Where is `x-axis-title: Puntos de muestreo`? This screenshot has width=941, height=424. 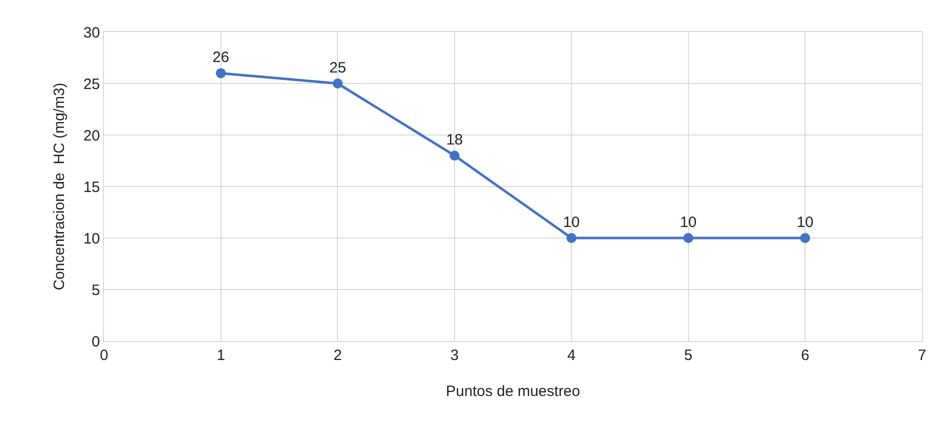
x-axis-title: Puntos de muestreo is located at coordinates (513, 391).